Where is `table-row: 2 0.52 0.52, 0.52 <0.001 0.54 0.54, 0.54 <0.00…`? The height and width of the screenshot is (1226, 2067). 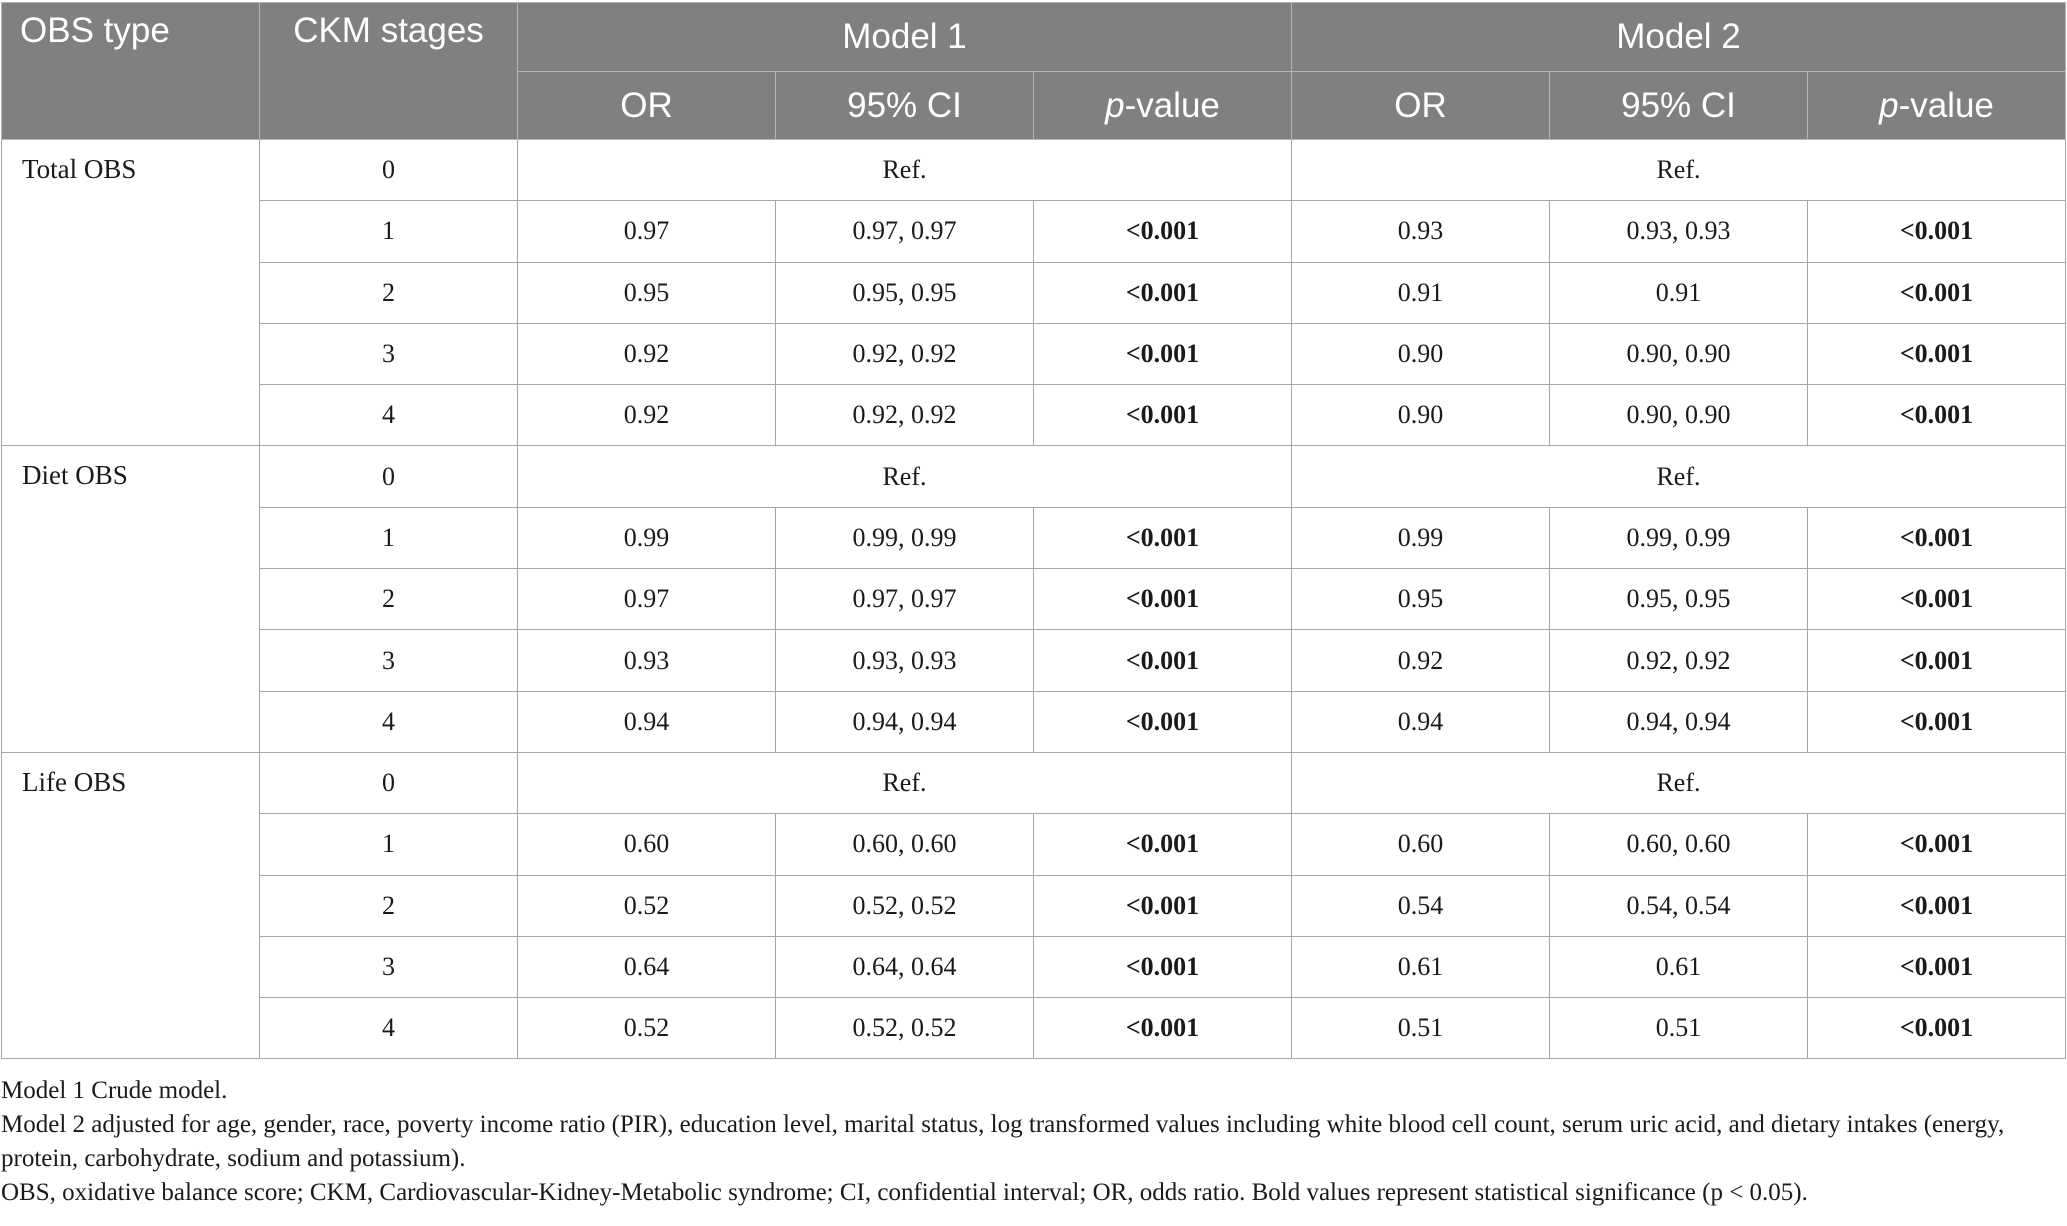
table-row: 2 0.52 0.52, 0.52 <0.001 0.54 0.54, 0.54 <0.00… is located at coordinates (1034, 905).